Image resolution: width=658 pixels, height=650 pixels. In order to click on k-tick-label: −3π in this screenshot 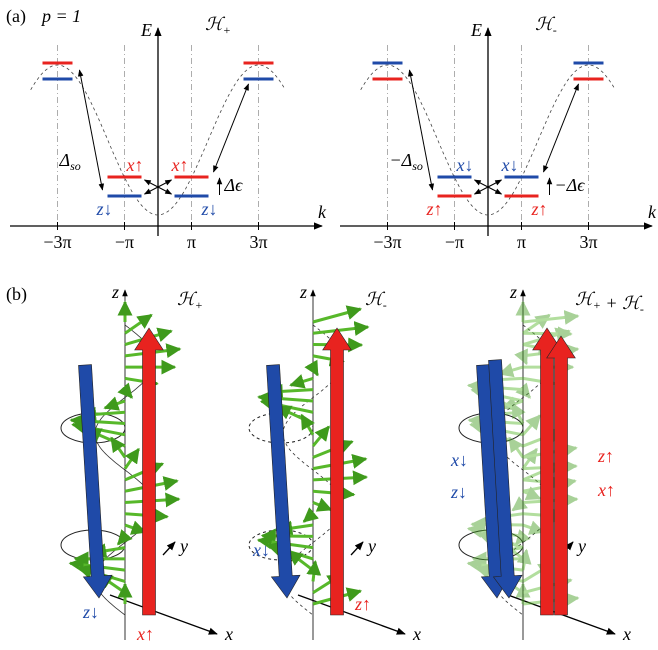, I will do `click(57, 242)`.